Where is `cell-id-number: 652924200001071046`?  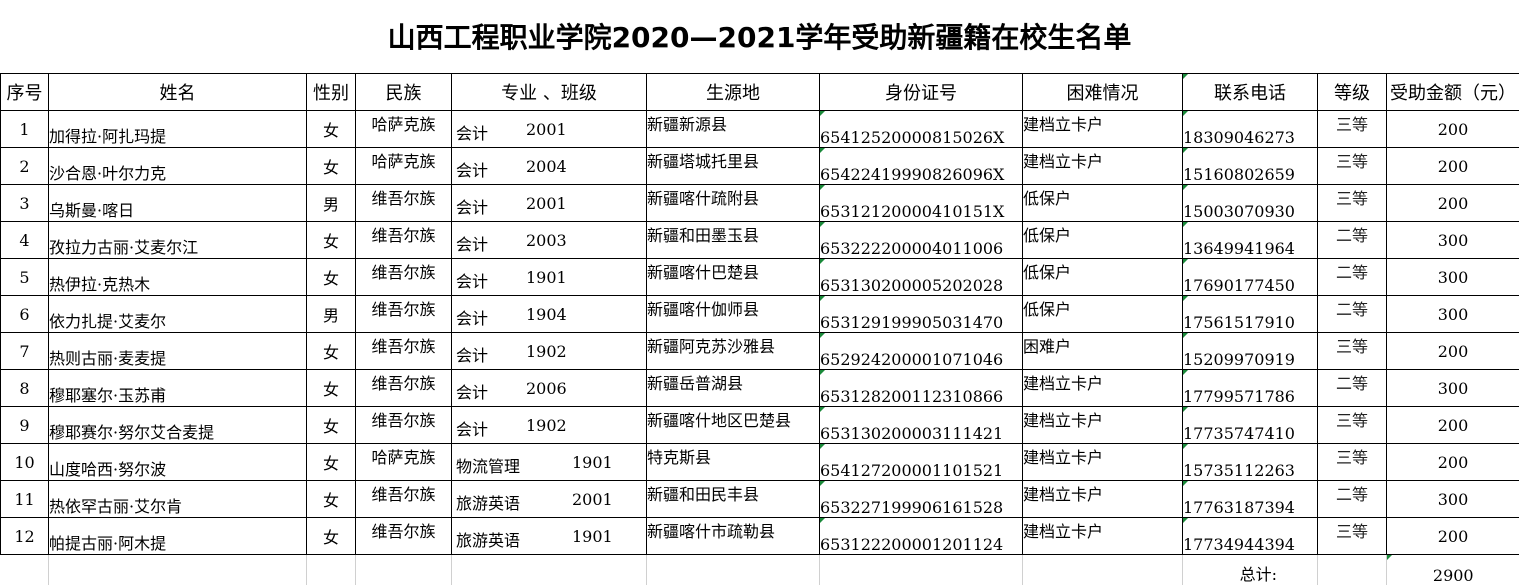
cell-id-number: 652924200001071046 is located at coordinates (921, 351).